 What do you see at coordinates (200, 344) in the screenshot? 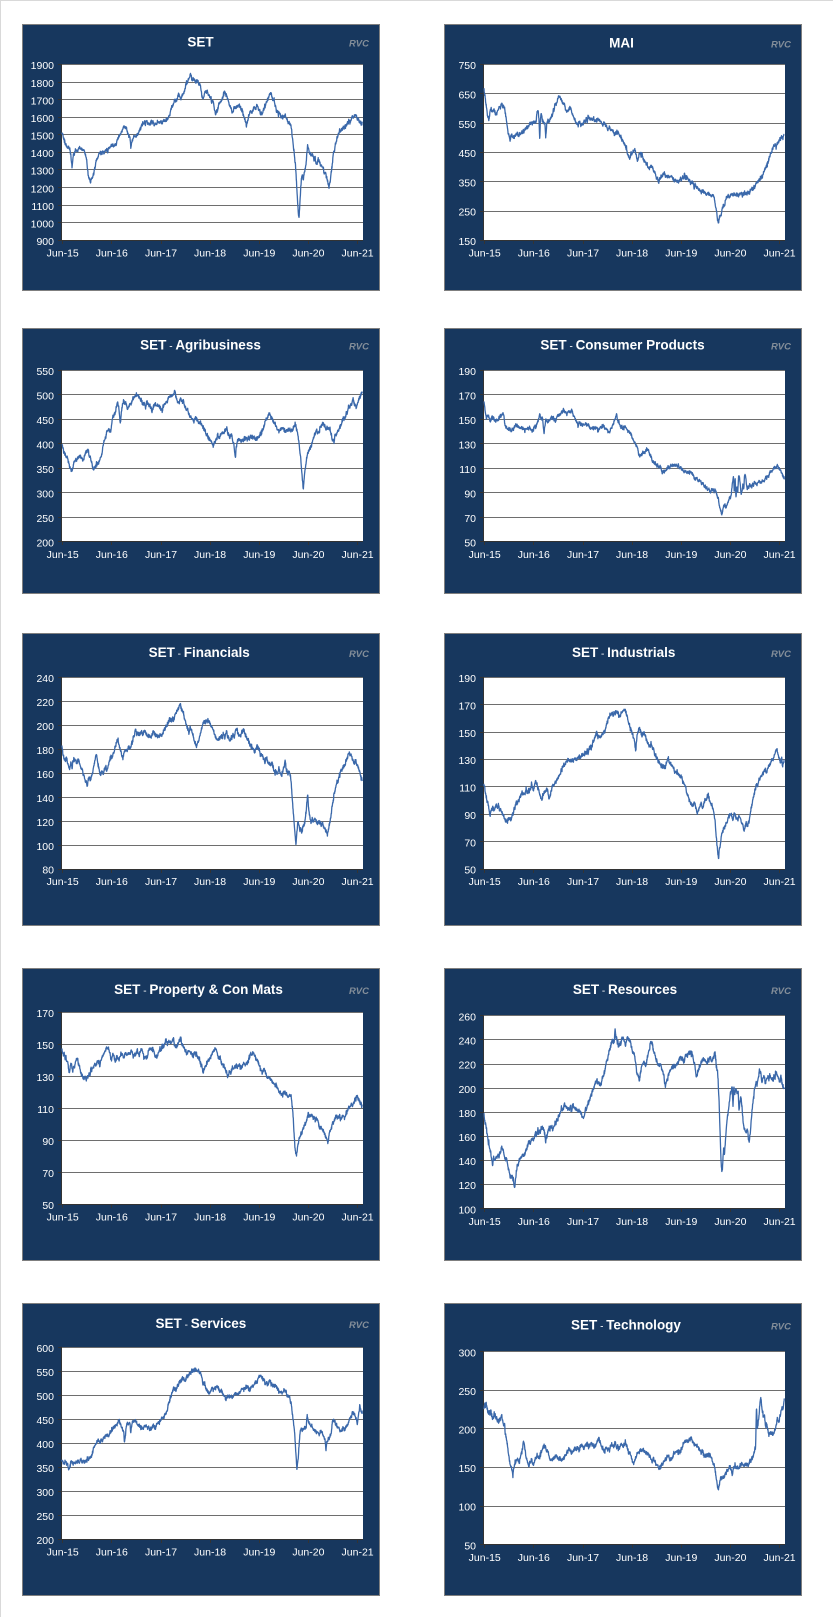
I see `svg-text: SET - Agribusiness` at bounding box center [200, 344].